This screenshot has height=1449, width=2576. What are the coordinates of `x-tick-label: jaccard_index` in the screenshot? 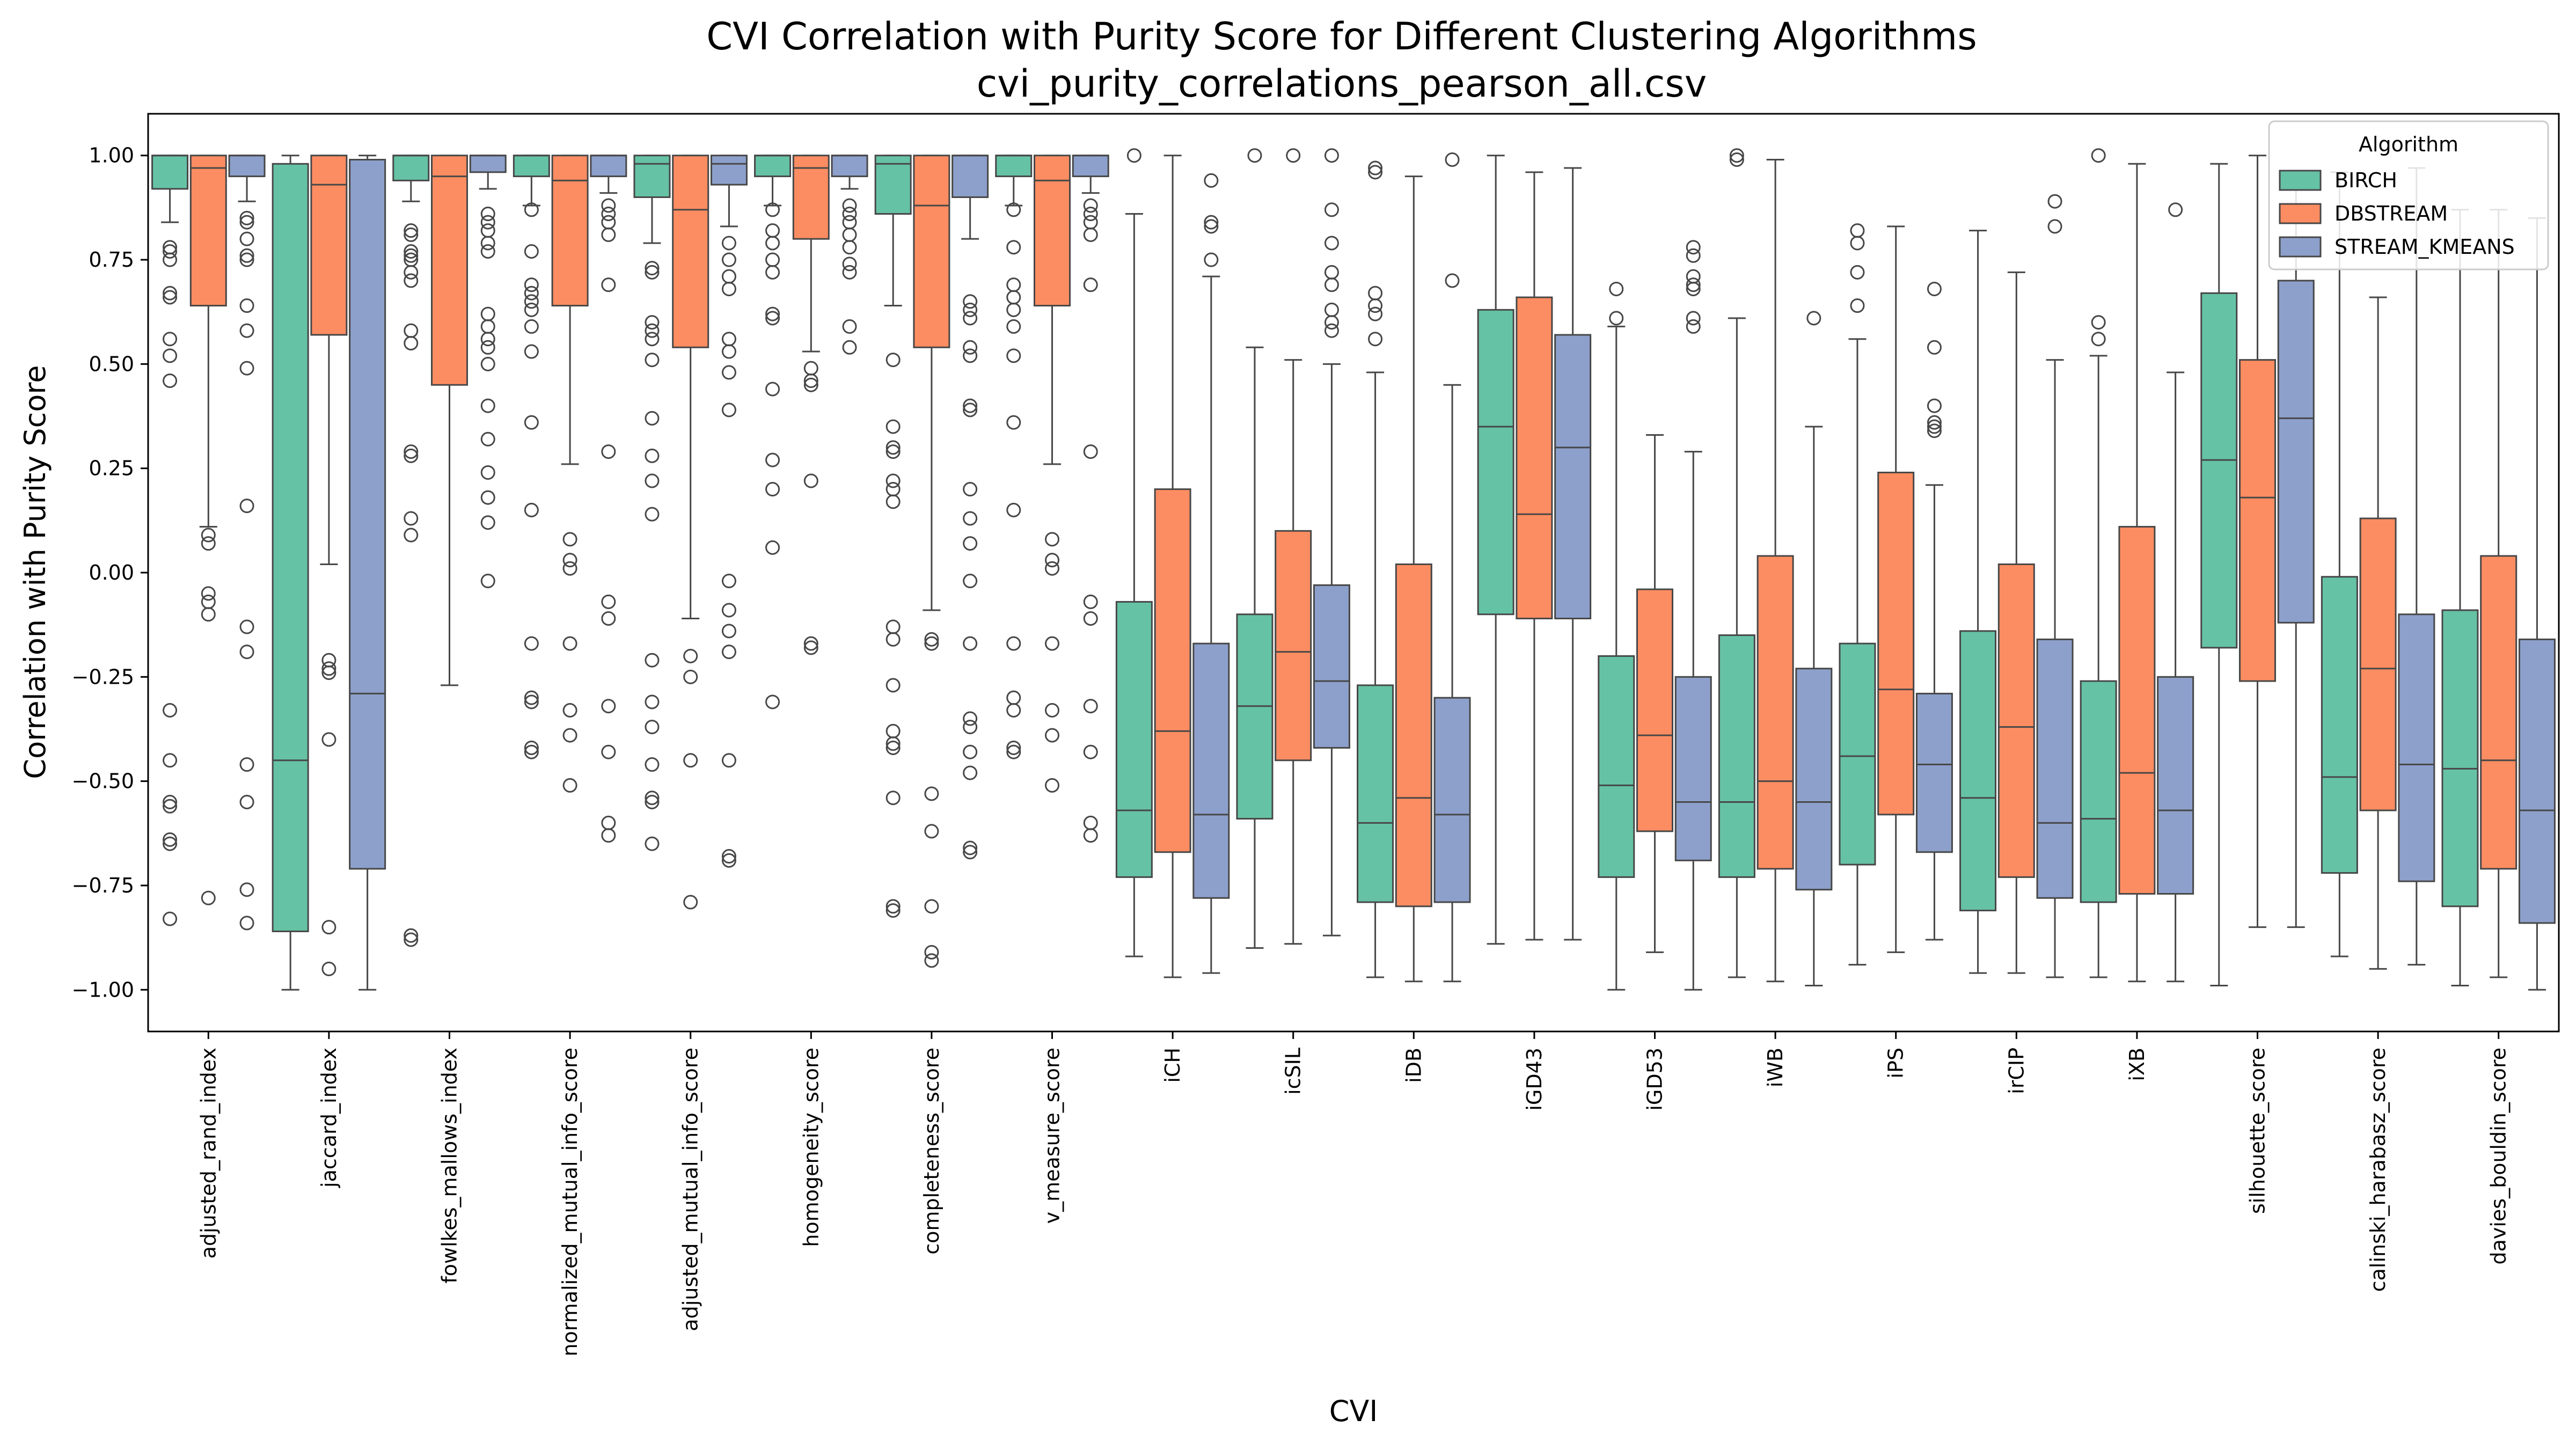 It's located at (329, 1118).